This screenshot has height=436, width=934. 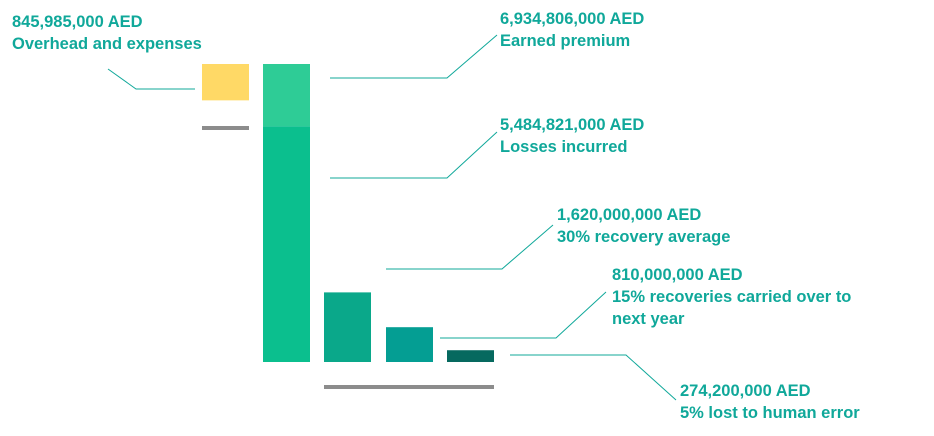 I want to click on description-label: 15% recoveries carried over to, so click(x=731, y=297).